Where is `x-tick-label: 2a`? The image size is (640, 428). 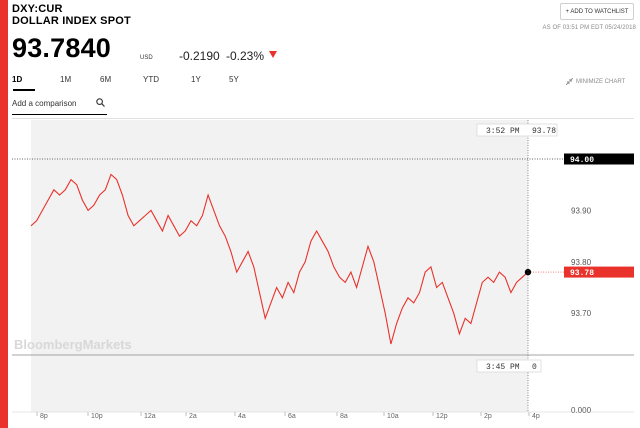
x-tick-label: 2a is located at coordinates (193, 416).